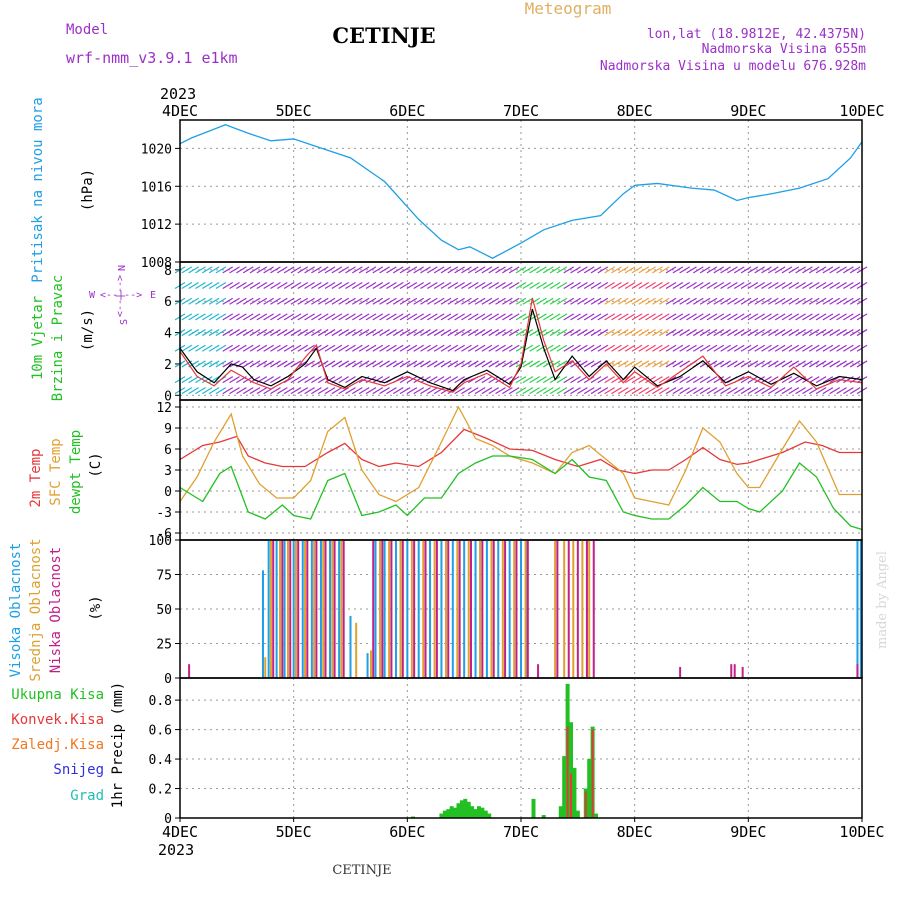 This screenshot has width=900, height=900. Describe the element at coordinates (180, 111) in the screenshot. I see `time-label-top: 4DEC` at that location.